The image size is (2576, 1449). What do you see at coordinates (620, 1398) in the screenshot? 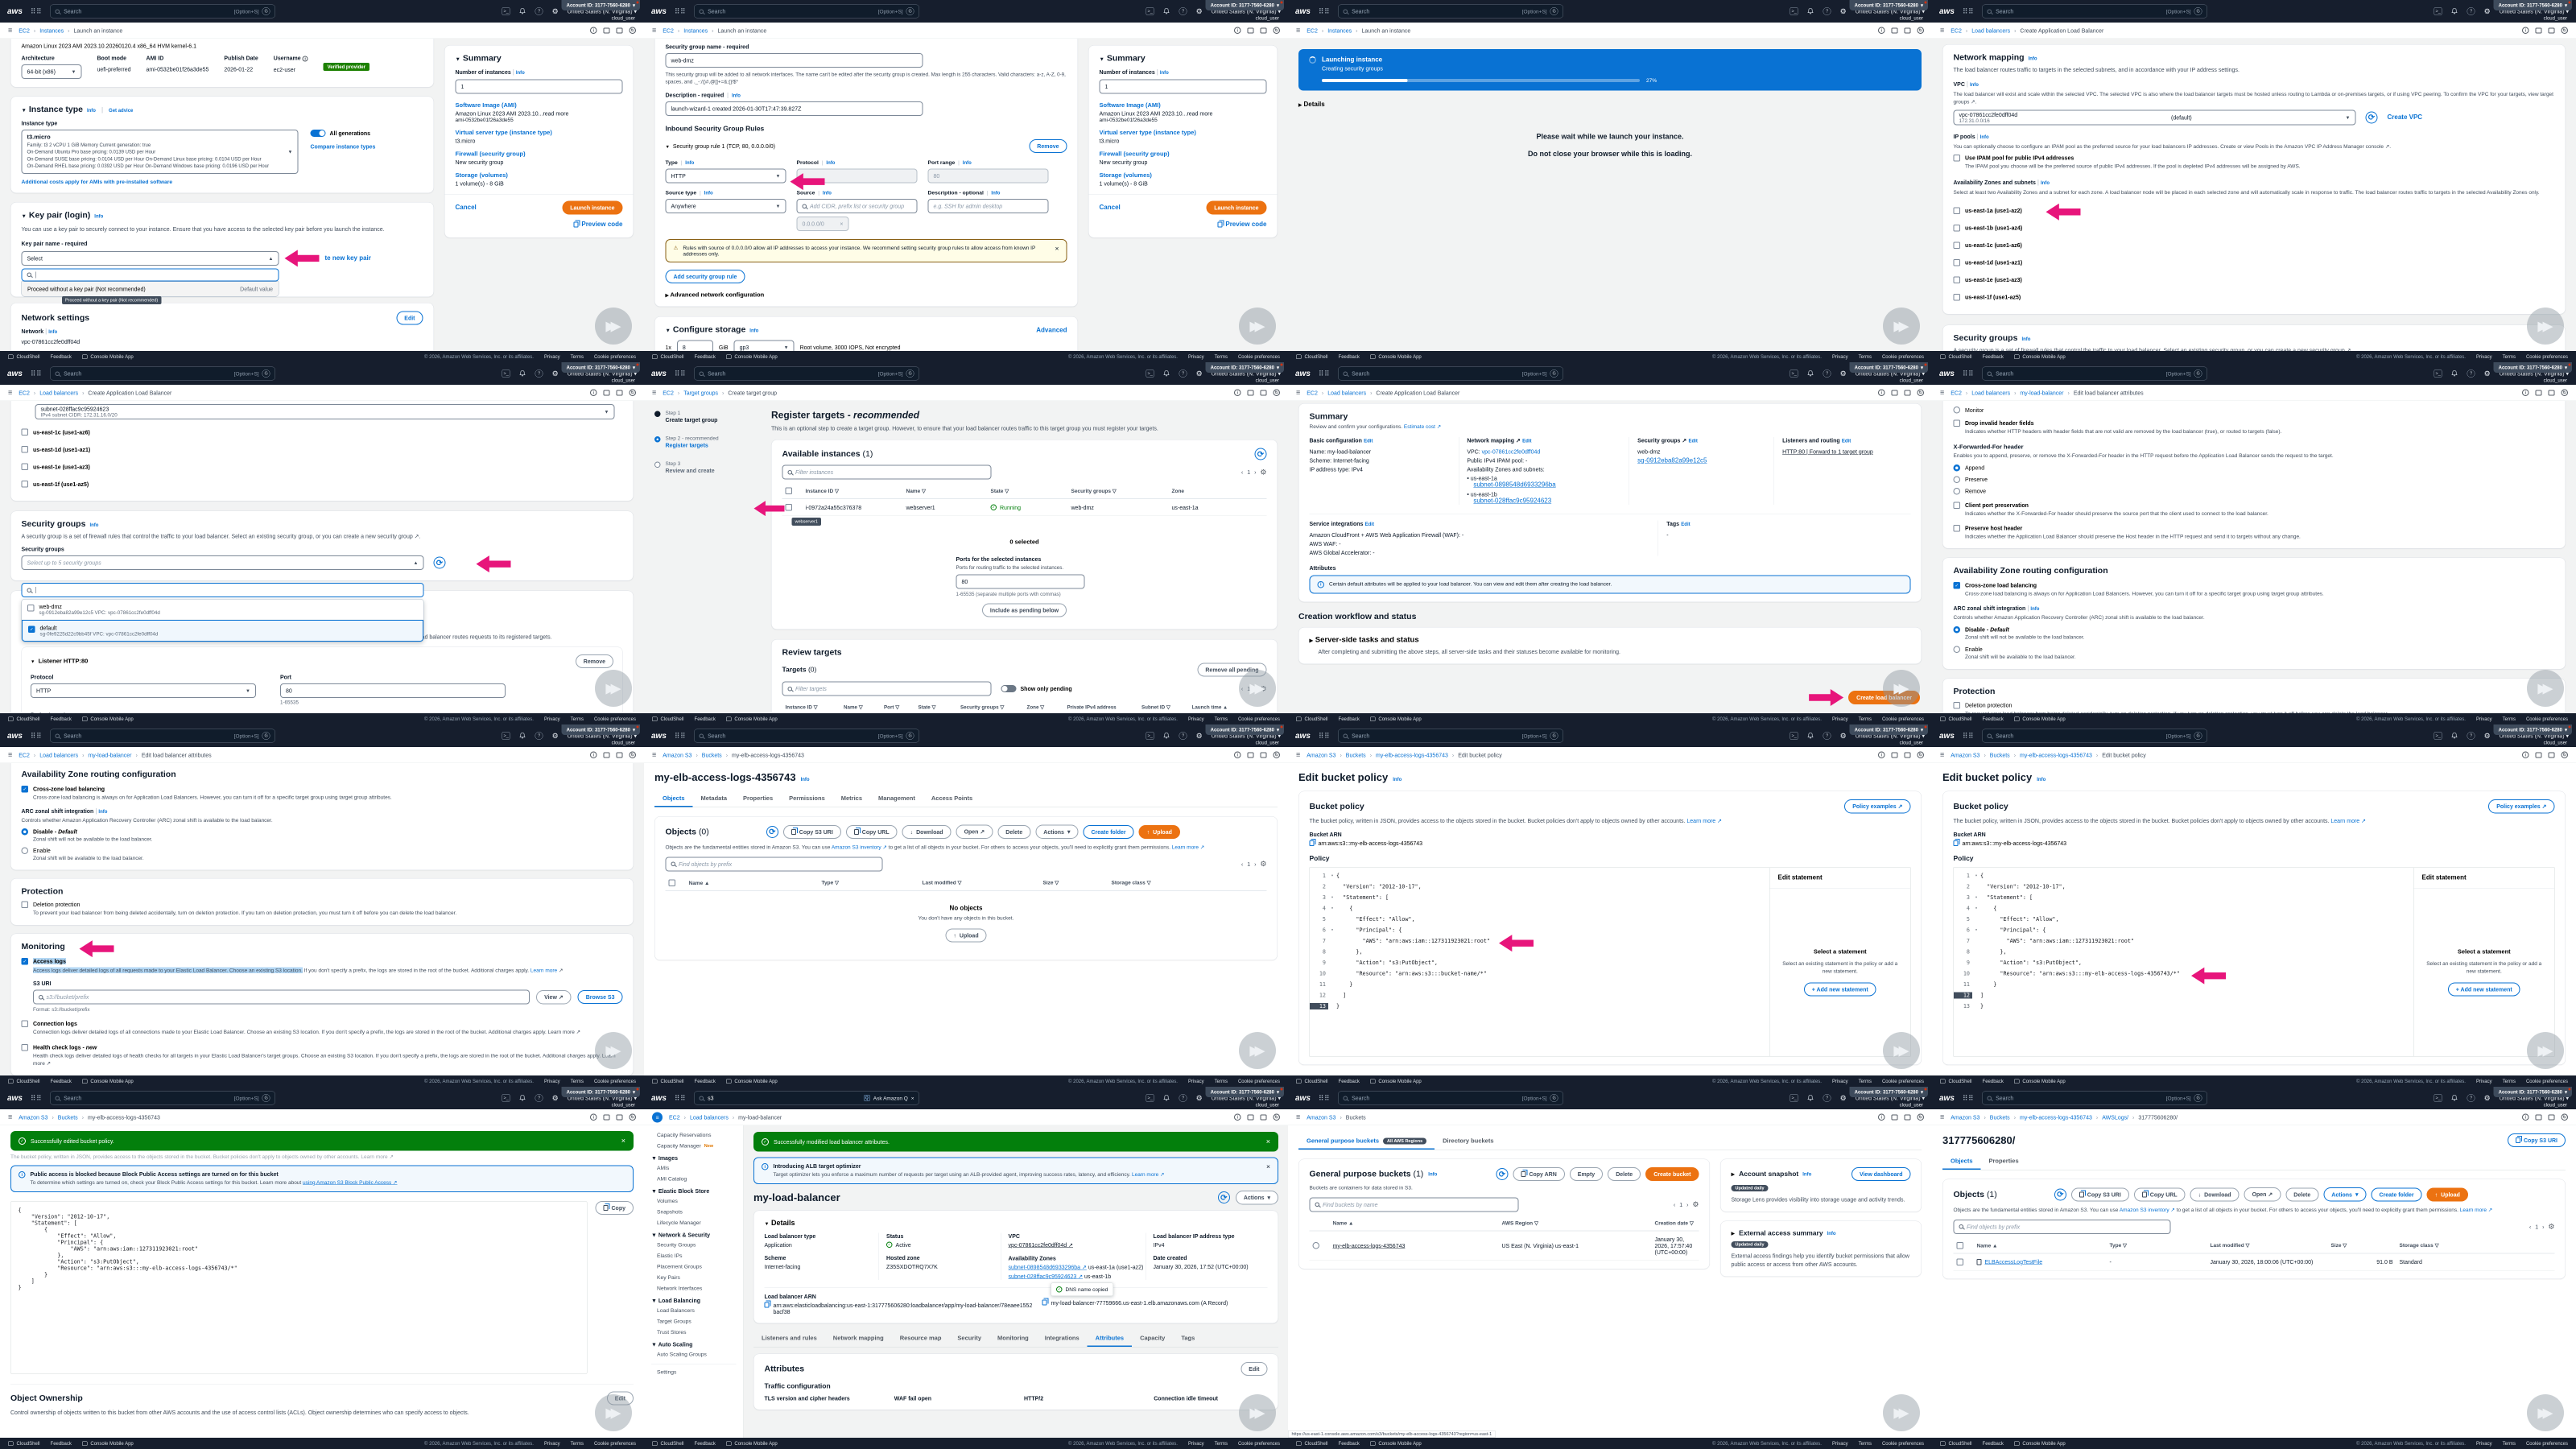
I see `edit-object-ownership-button: Edit` at bounding box center [620, 1398].